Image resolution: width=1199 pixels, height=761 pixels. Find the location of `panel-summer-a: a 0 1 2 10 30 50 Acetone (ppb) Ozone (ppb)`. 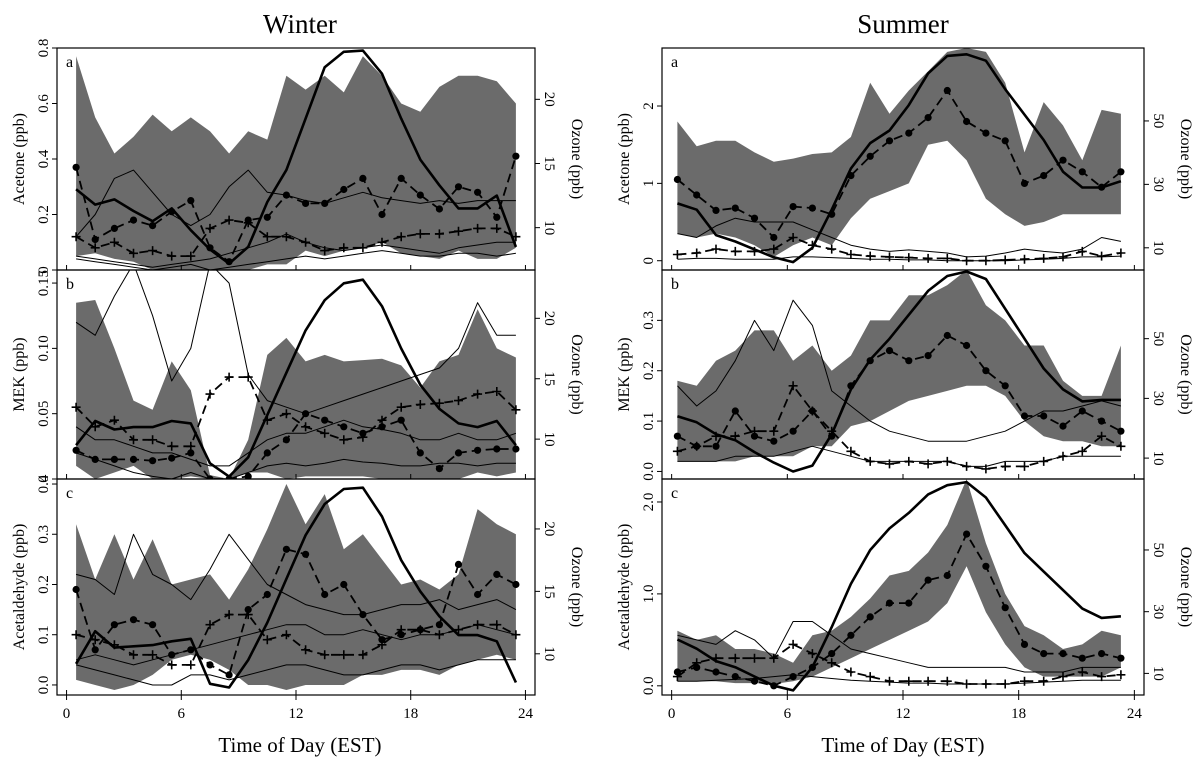

panel-summer-a: a 0 1 2 10 30 50 Acetone (ppb) Ozone (ppb) is located at coordinates (905, 159).